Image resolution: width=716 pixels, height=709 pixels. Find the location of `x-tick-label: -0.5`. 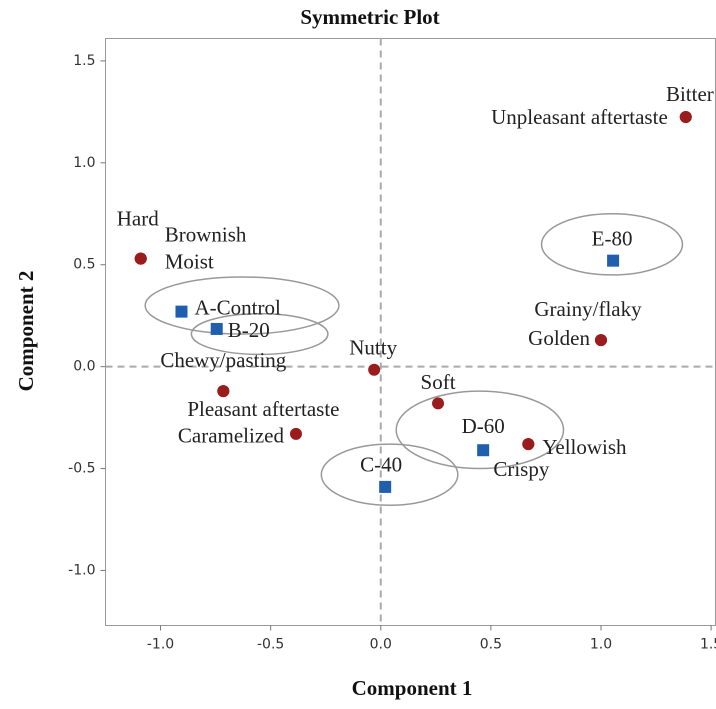

x-tick-label: -0.5 is located at coordinates (270, 645).